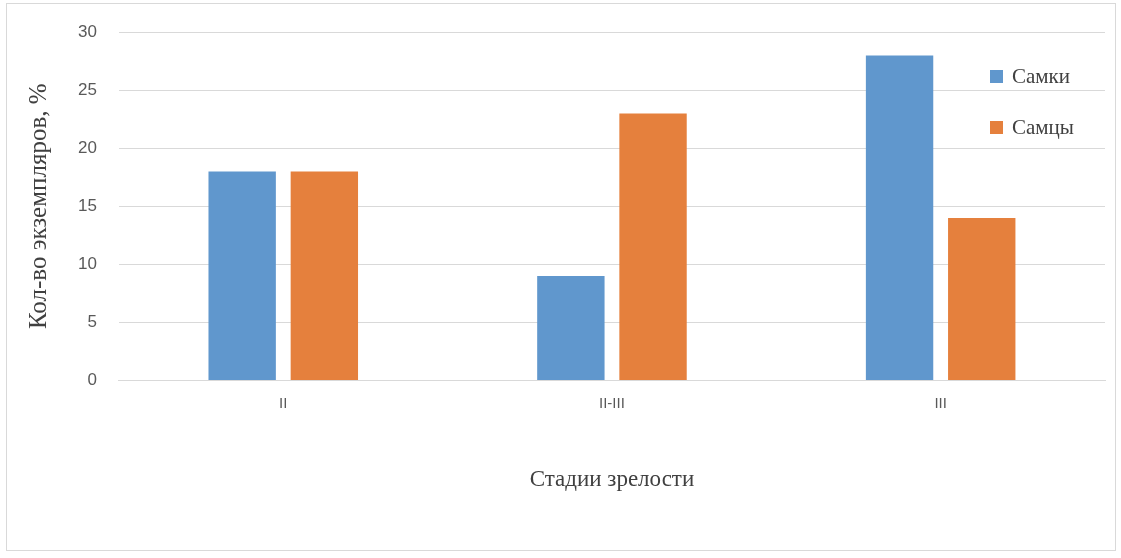 The width and height of the screenshot is (1121, 558). Describe the element at coordinates (37, 206) in the screenshot. I see `y-axis-title: Кол-во экземпляров, %` at that location.